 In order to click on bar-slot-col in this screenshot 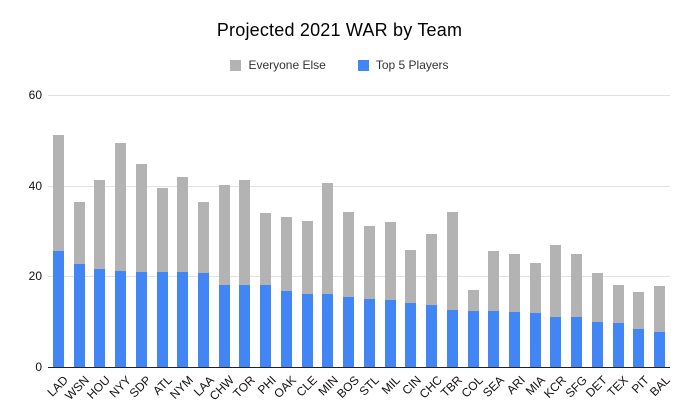, I will do `click(473, 231)`.